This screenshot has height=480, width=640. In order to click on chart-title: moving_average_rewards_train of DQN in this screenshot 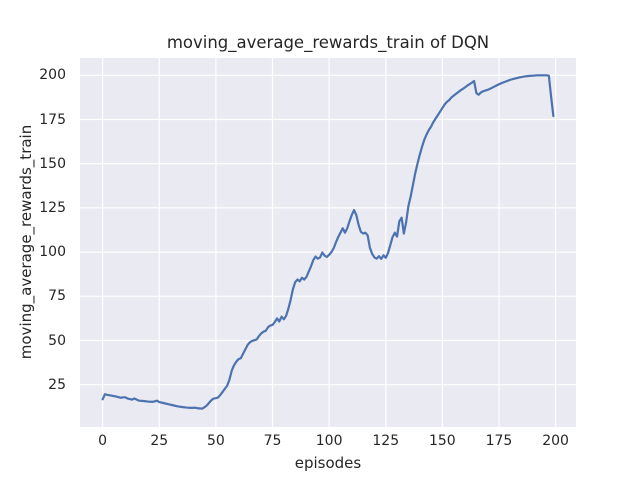, I will do `click(328, 42)`.